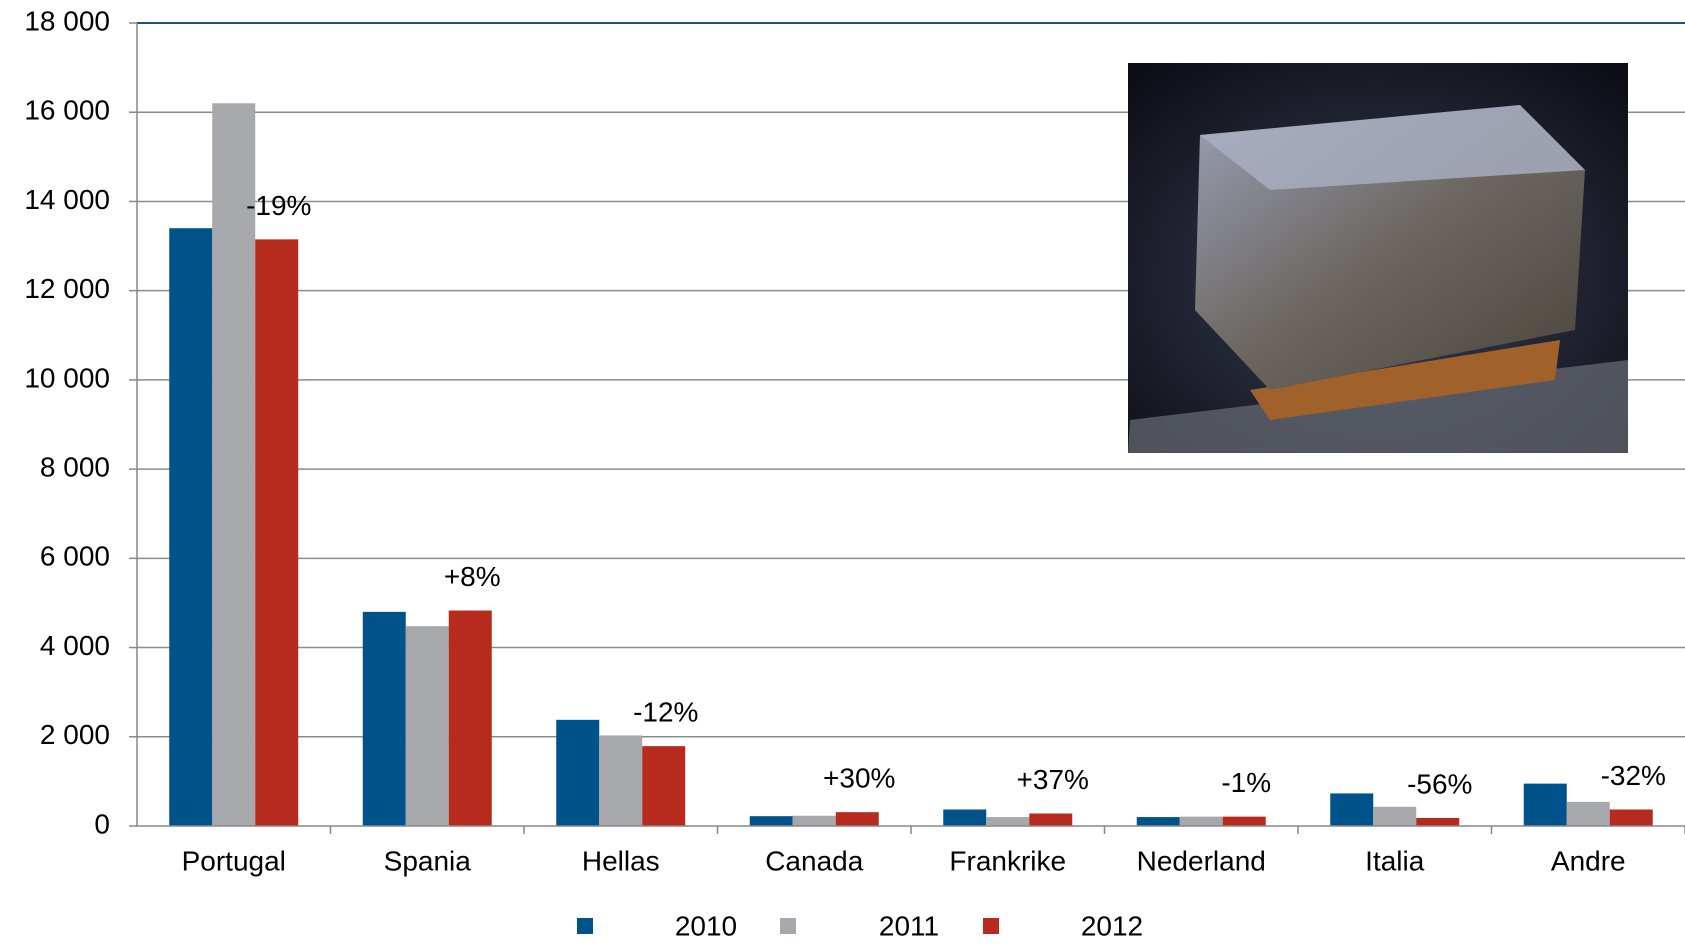 This screenshot has width=1685, height=944. Describe the element at coordinates (1053, 779) in the screenshot. I see `annotation: +37%` at that location.